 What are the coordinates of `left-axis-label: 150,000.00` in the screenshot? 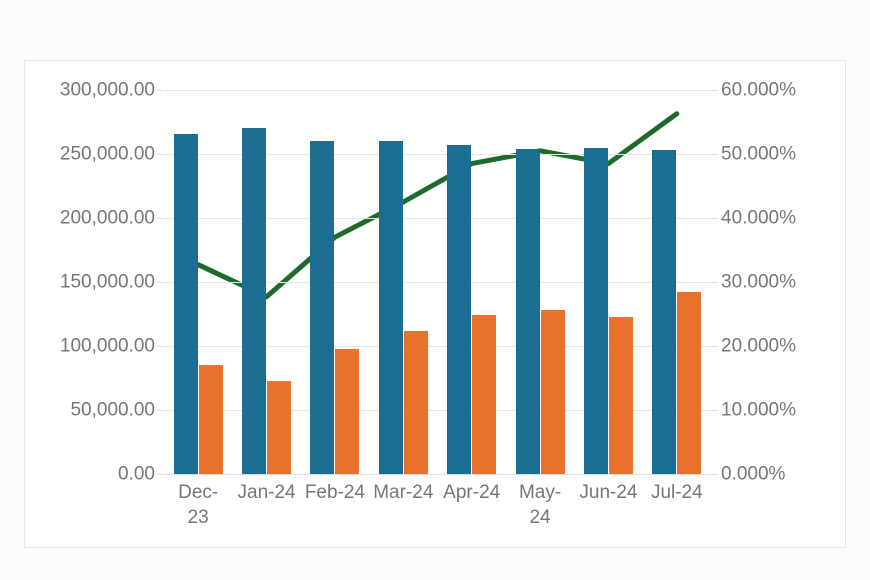 It's located at (107, 282).